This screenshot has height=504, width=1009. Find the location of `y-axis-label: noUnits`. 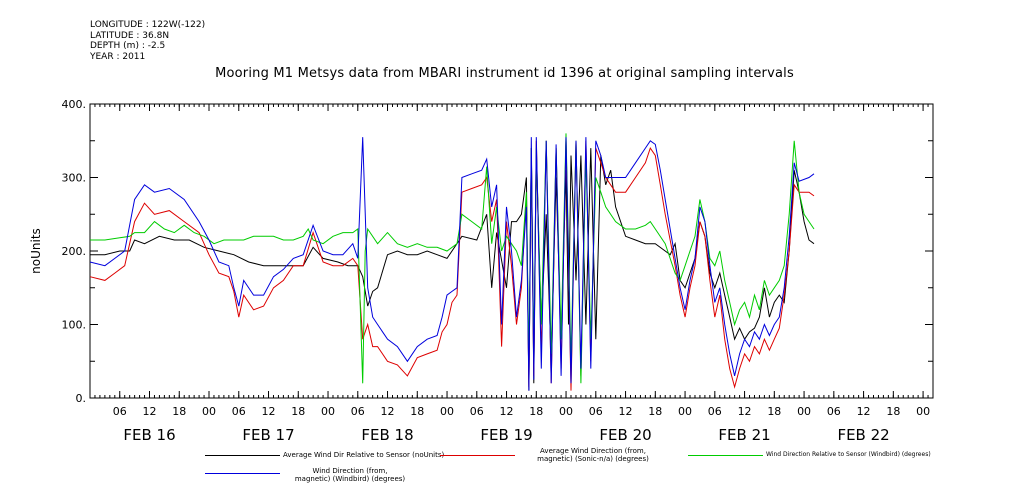

y-axis-label: noUnits is located at coordinates (36, 251).